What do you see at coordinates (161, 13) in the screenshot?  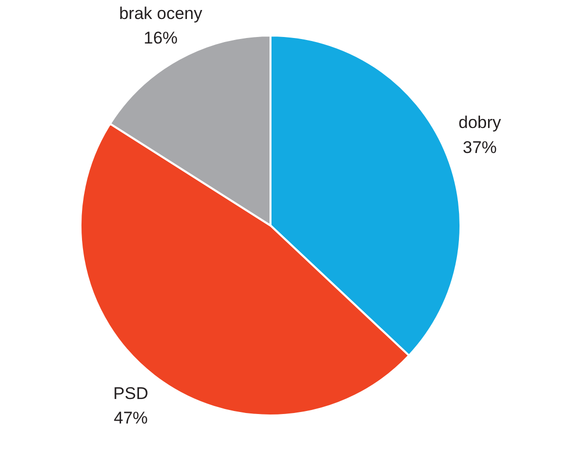 I see `slice-label: brak oceny` at bounding box center [161, 13].